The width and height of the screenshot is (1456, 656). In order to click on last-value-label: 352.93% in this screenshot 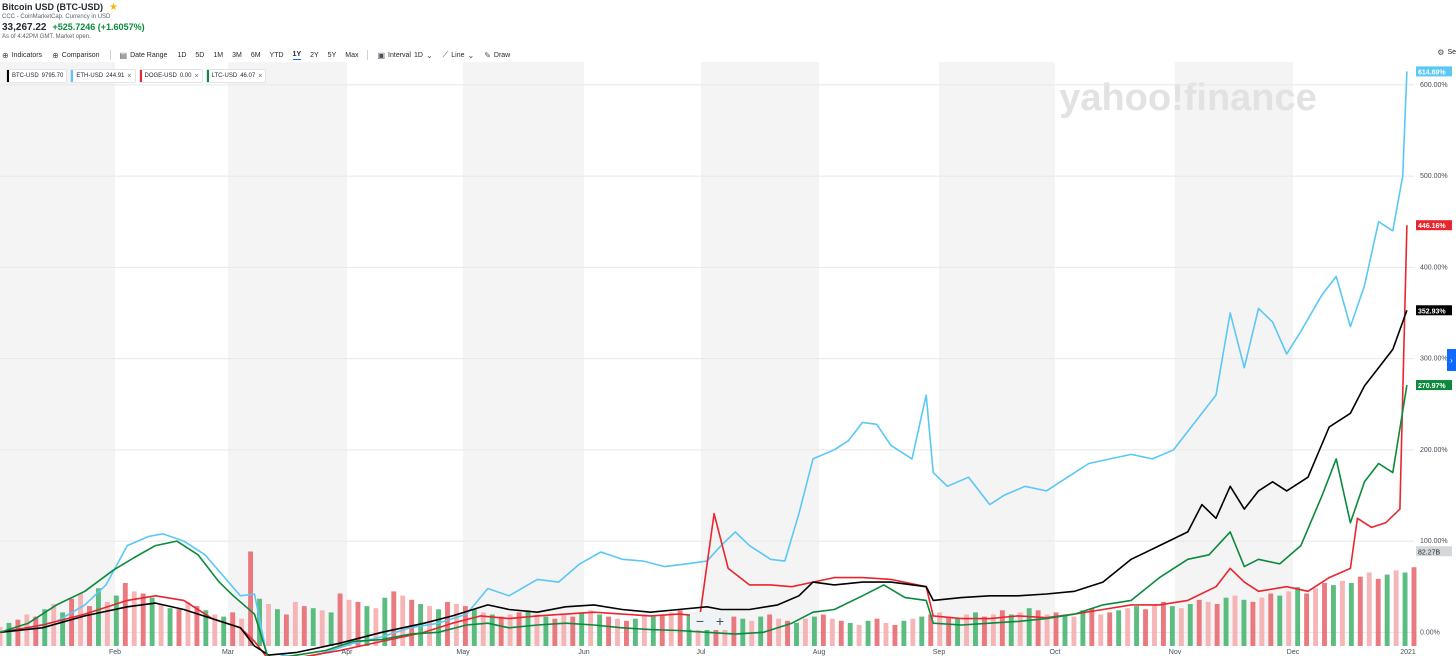, I will do `click(1432, 311)`.